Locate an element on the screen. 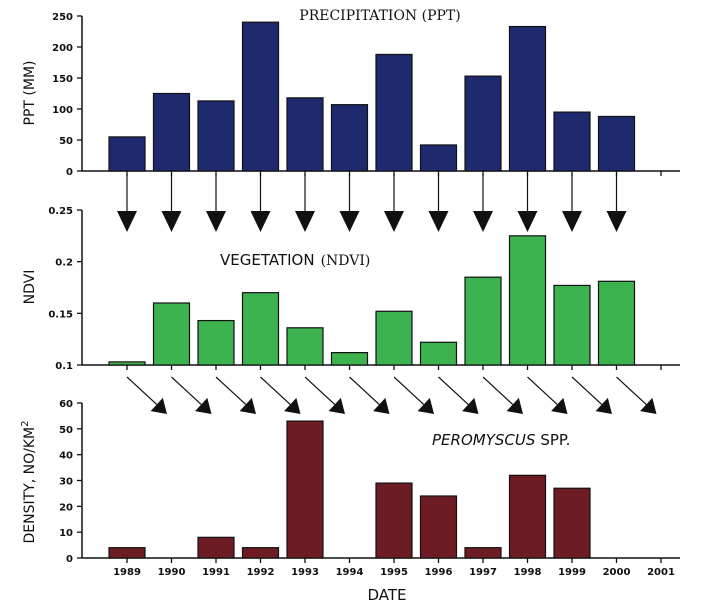 Image resolution: width=712 pixels, height=608 pixels. x-tick-label: 1991 is located at coordinates (216, 572).